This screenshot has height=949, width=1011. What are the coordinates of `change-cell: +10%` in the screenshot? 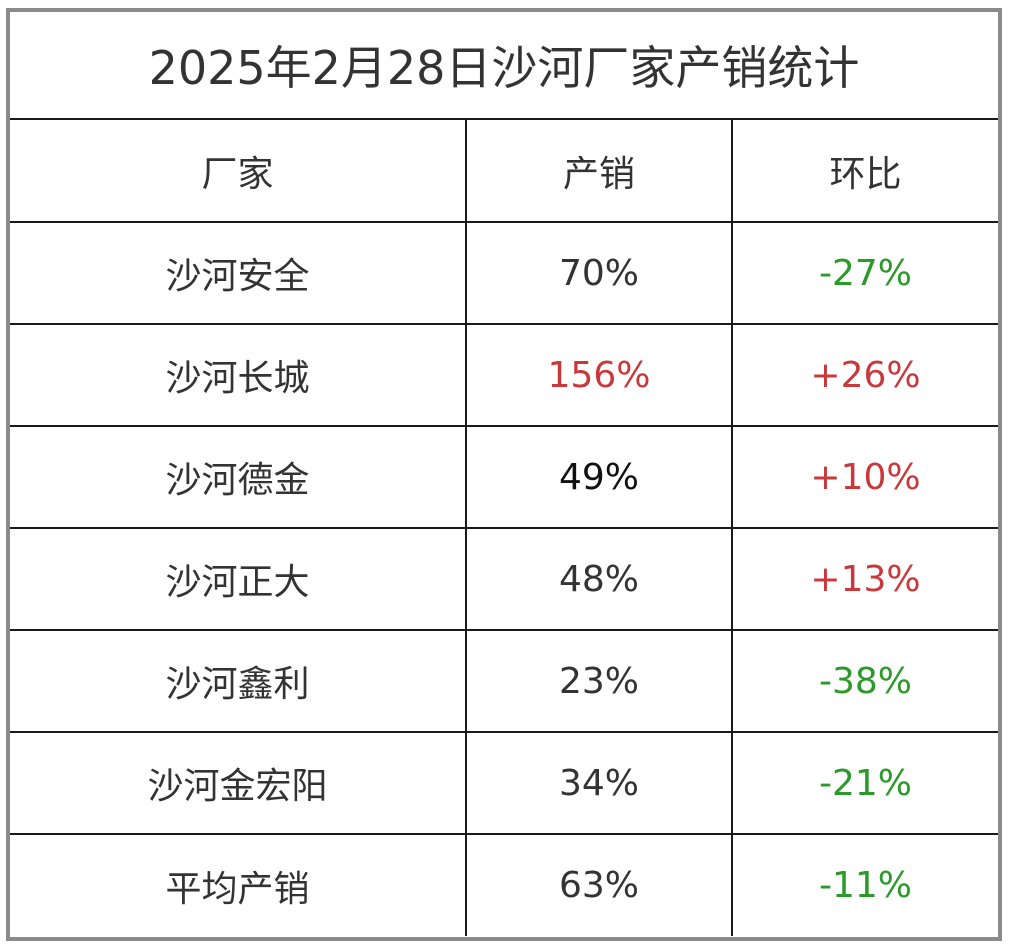 It's located at (864, 477).